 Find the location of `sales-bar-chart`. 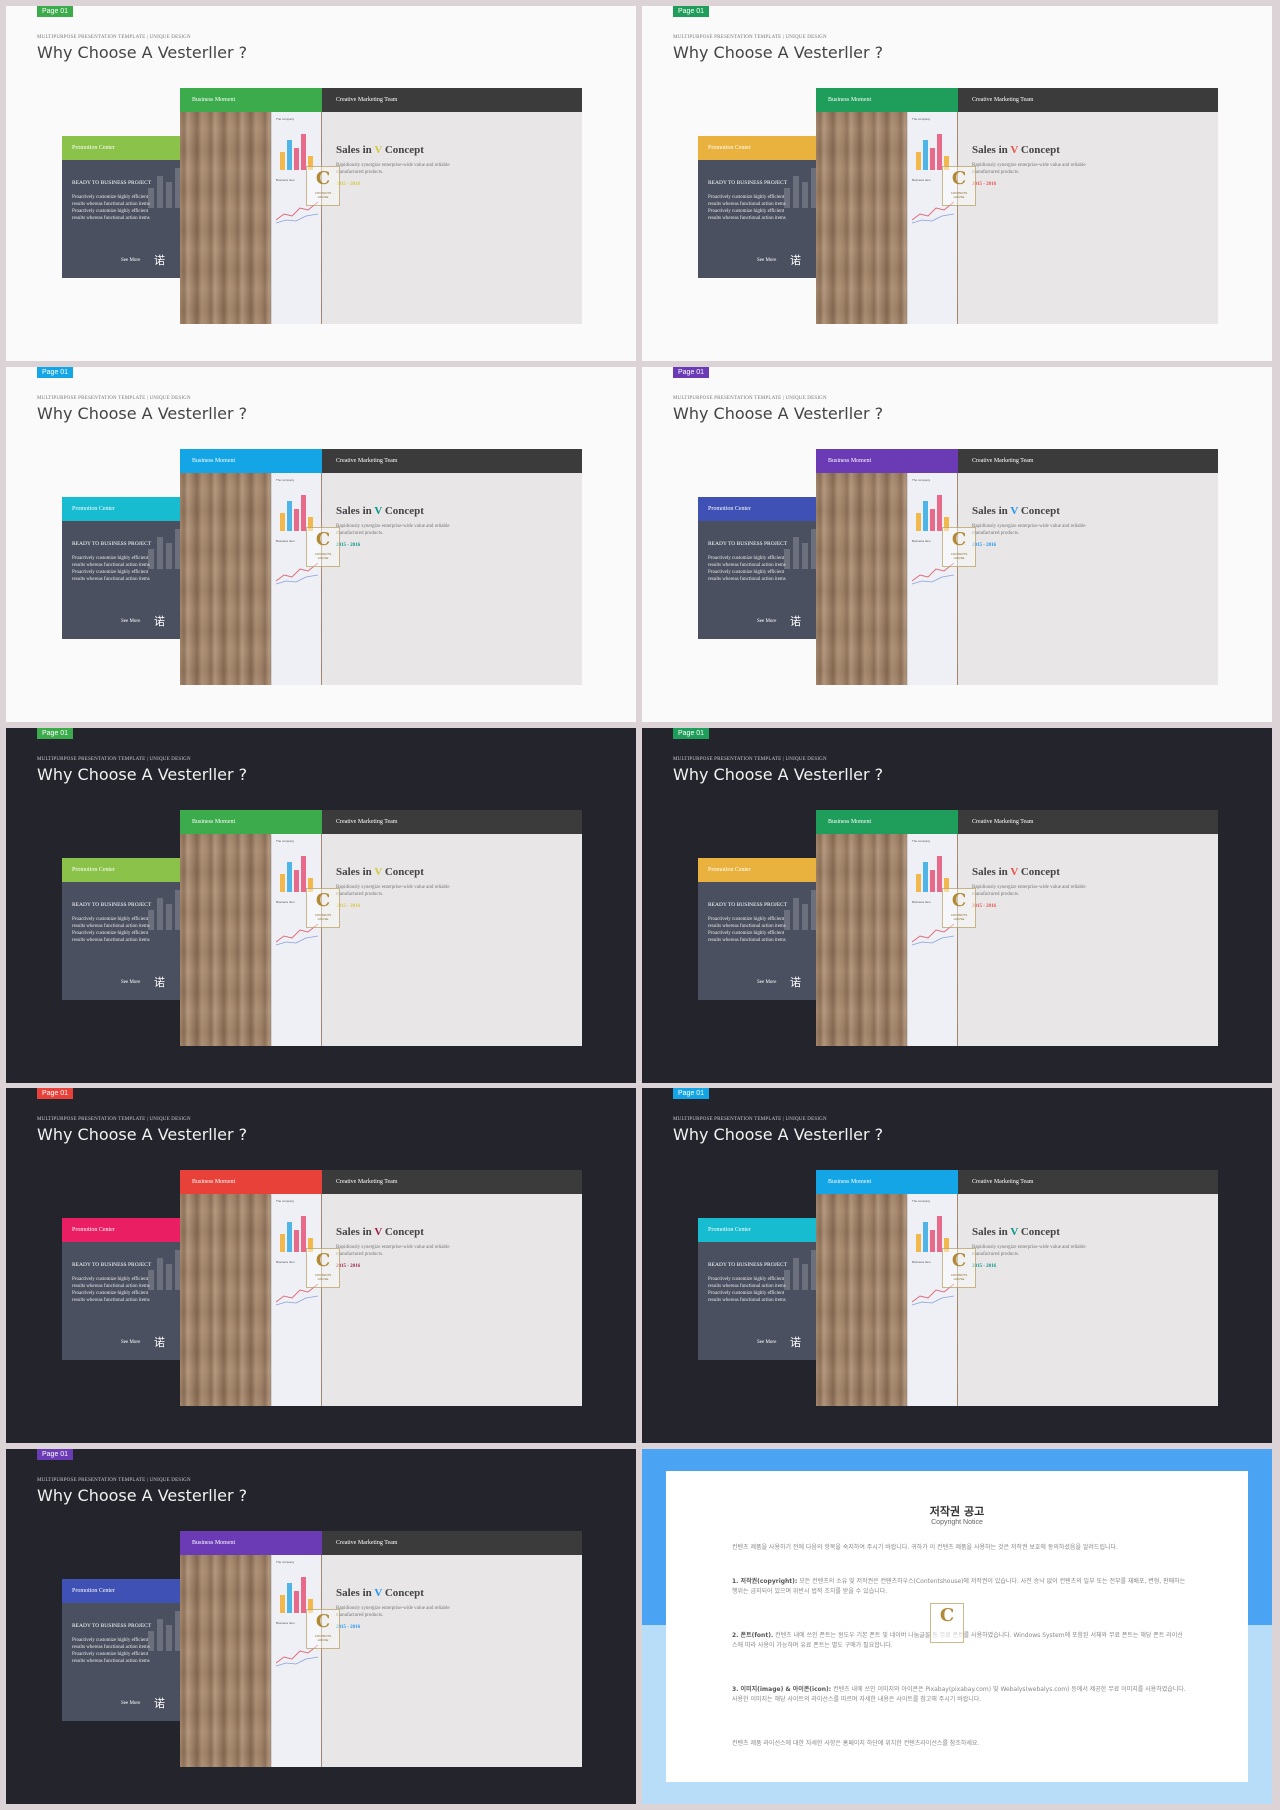

sales-bar-chart is located at coordinates (452, 981).